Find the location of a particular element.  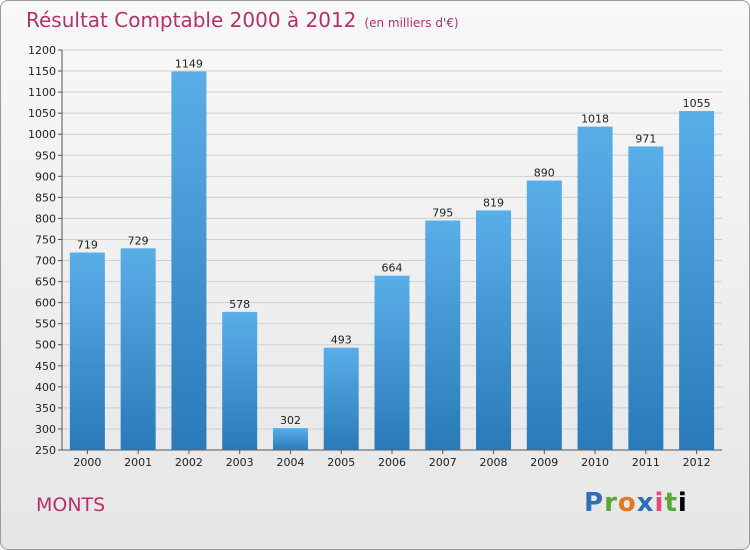

y-tick-label: 450 is located at coordinates (45, 366).